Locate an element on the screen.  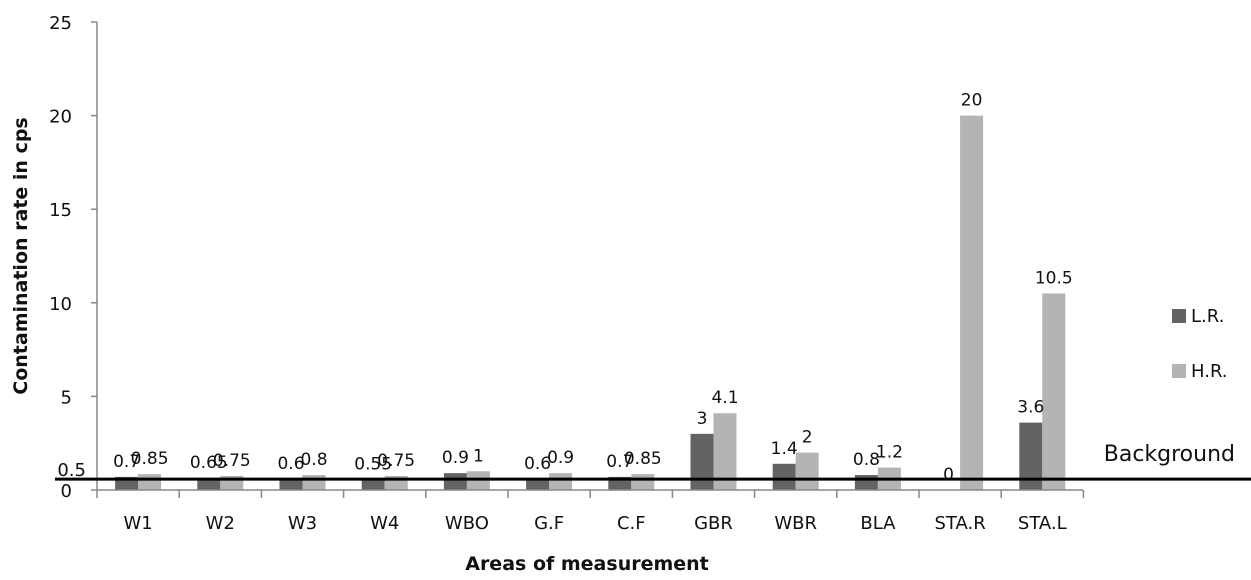
data-label: 4.1 is located at coordinates (724, 398).